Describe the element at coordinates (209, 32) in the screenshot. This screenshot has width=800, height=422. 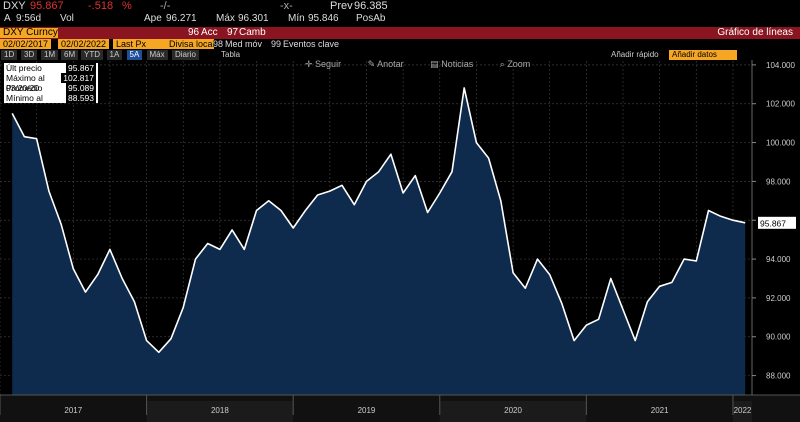
I see `actions-menu: Acc` at that location.